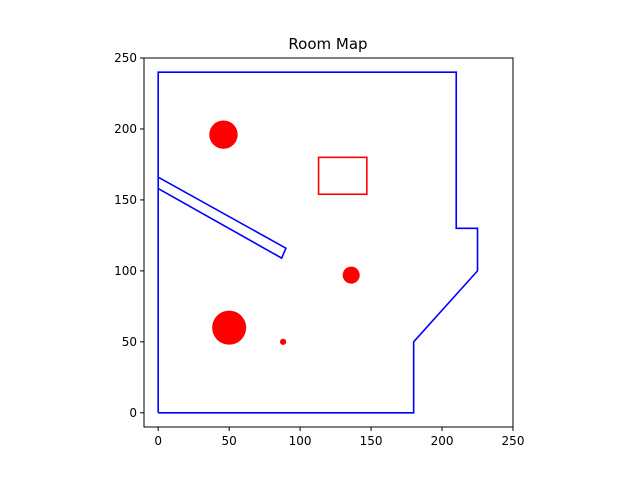 The height and width of the screenshot is (480, 640). What do you see at coordinates (125, 271) in the screenshot?
I see `y-tick-label: 100` at bounding box center [125, 271].